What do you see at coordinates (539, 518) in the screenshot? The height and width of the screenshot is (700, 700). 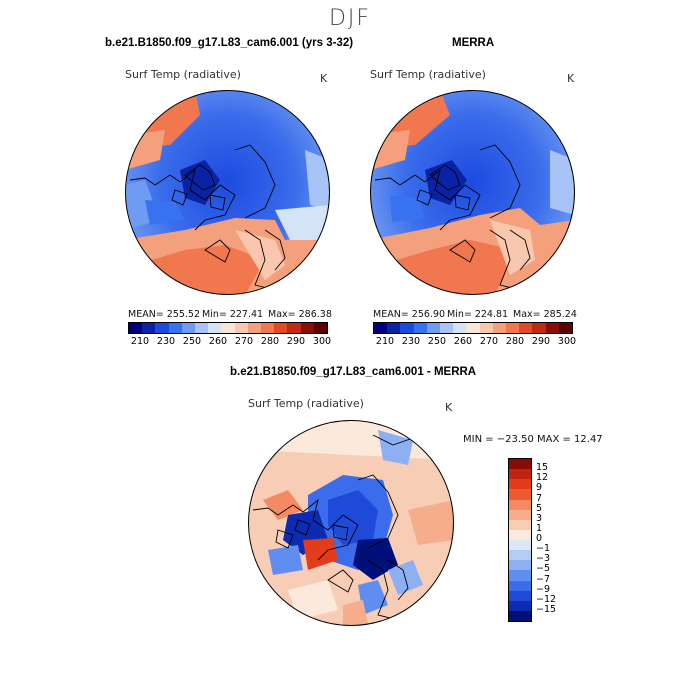 I see `diff-colorbar-tick-label: 3` at bounding box center [539, 518].